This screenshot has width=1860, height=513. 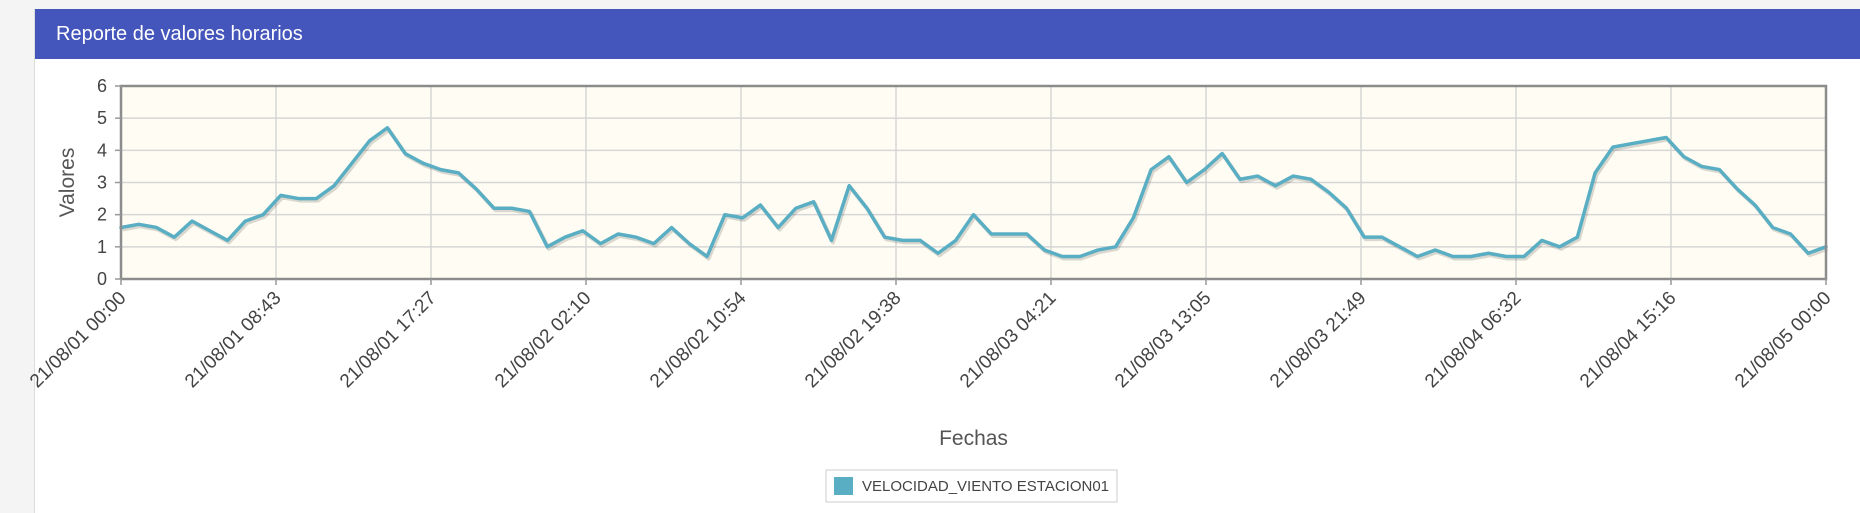 What do you see at coordinates (102, 183) in the screenshot?
I see `y-tick-label: 3` at bounding box center [102, 183].